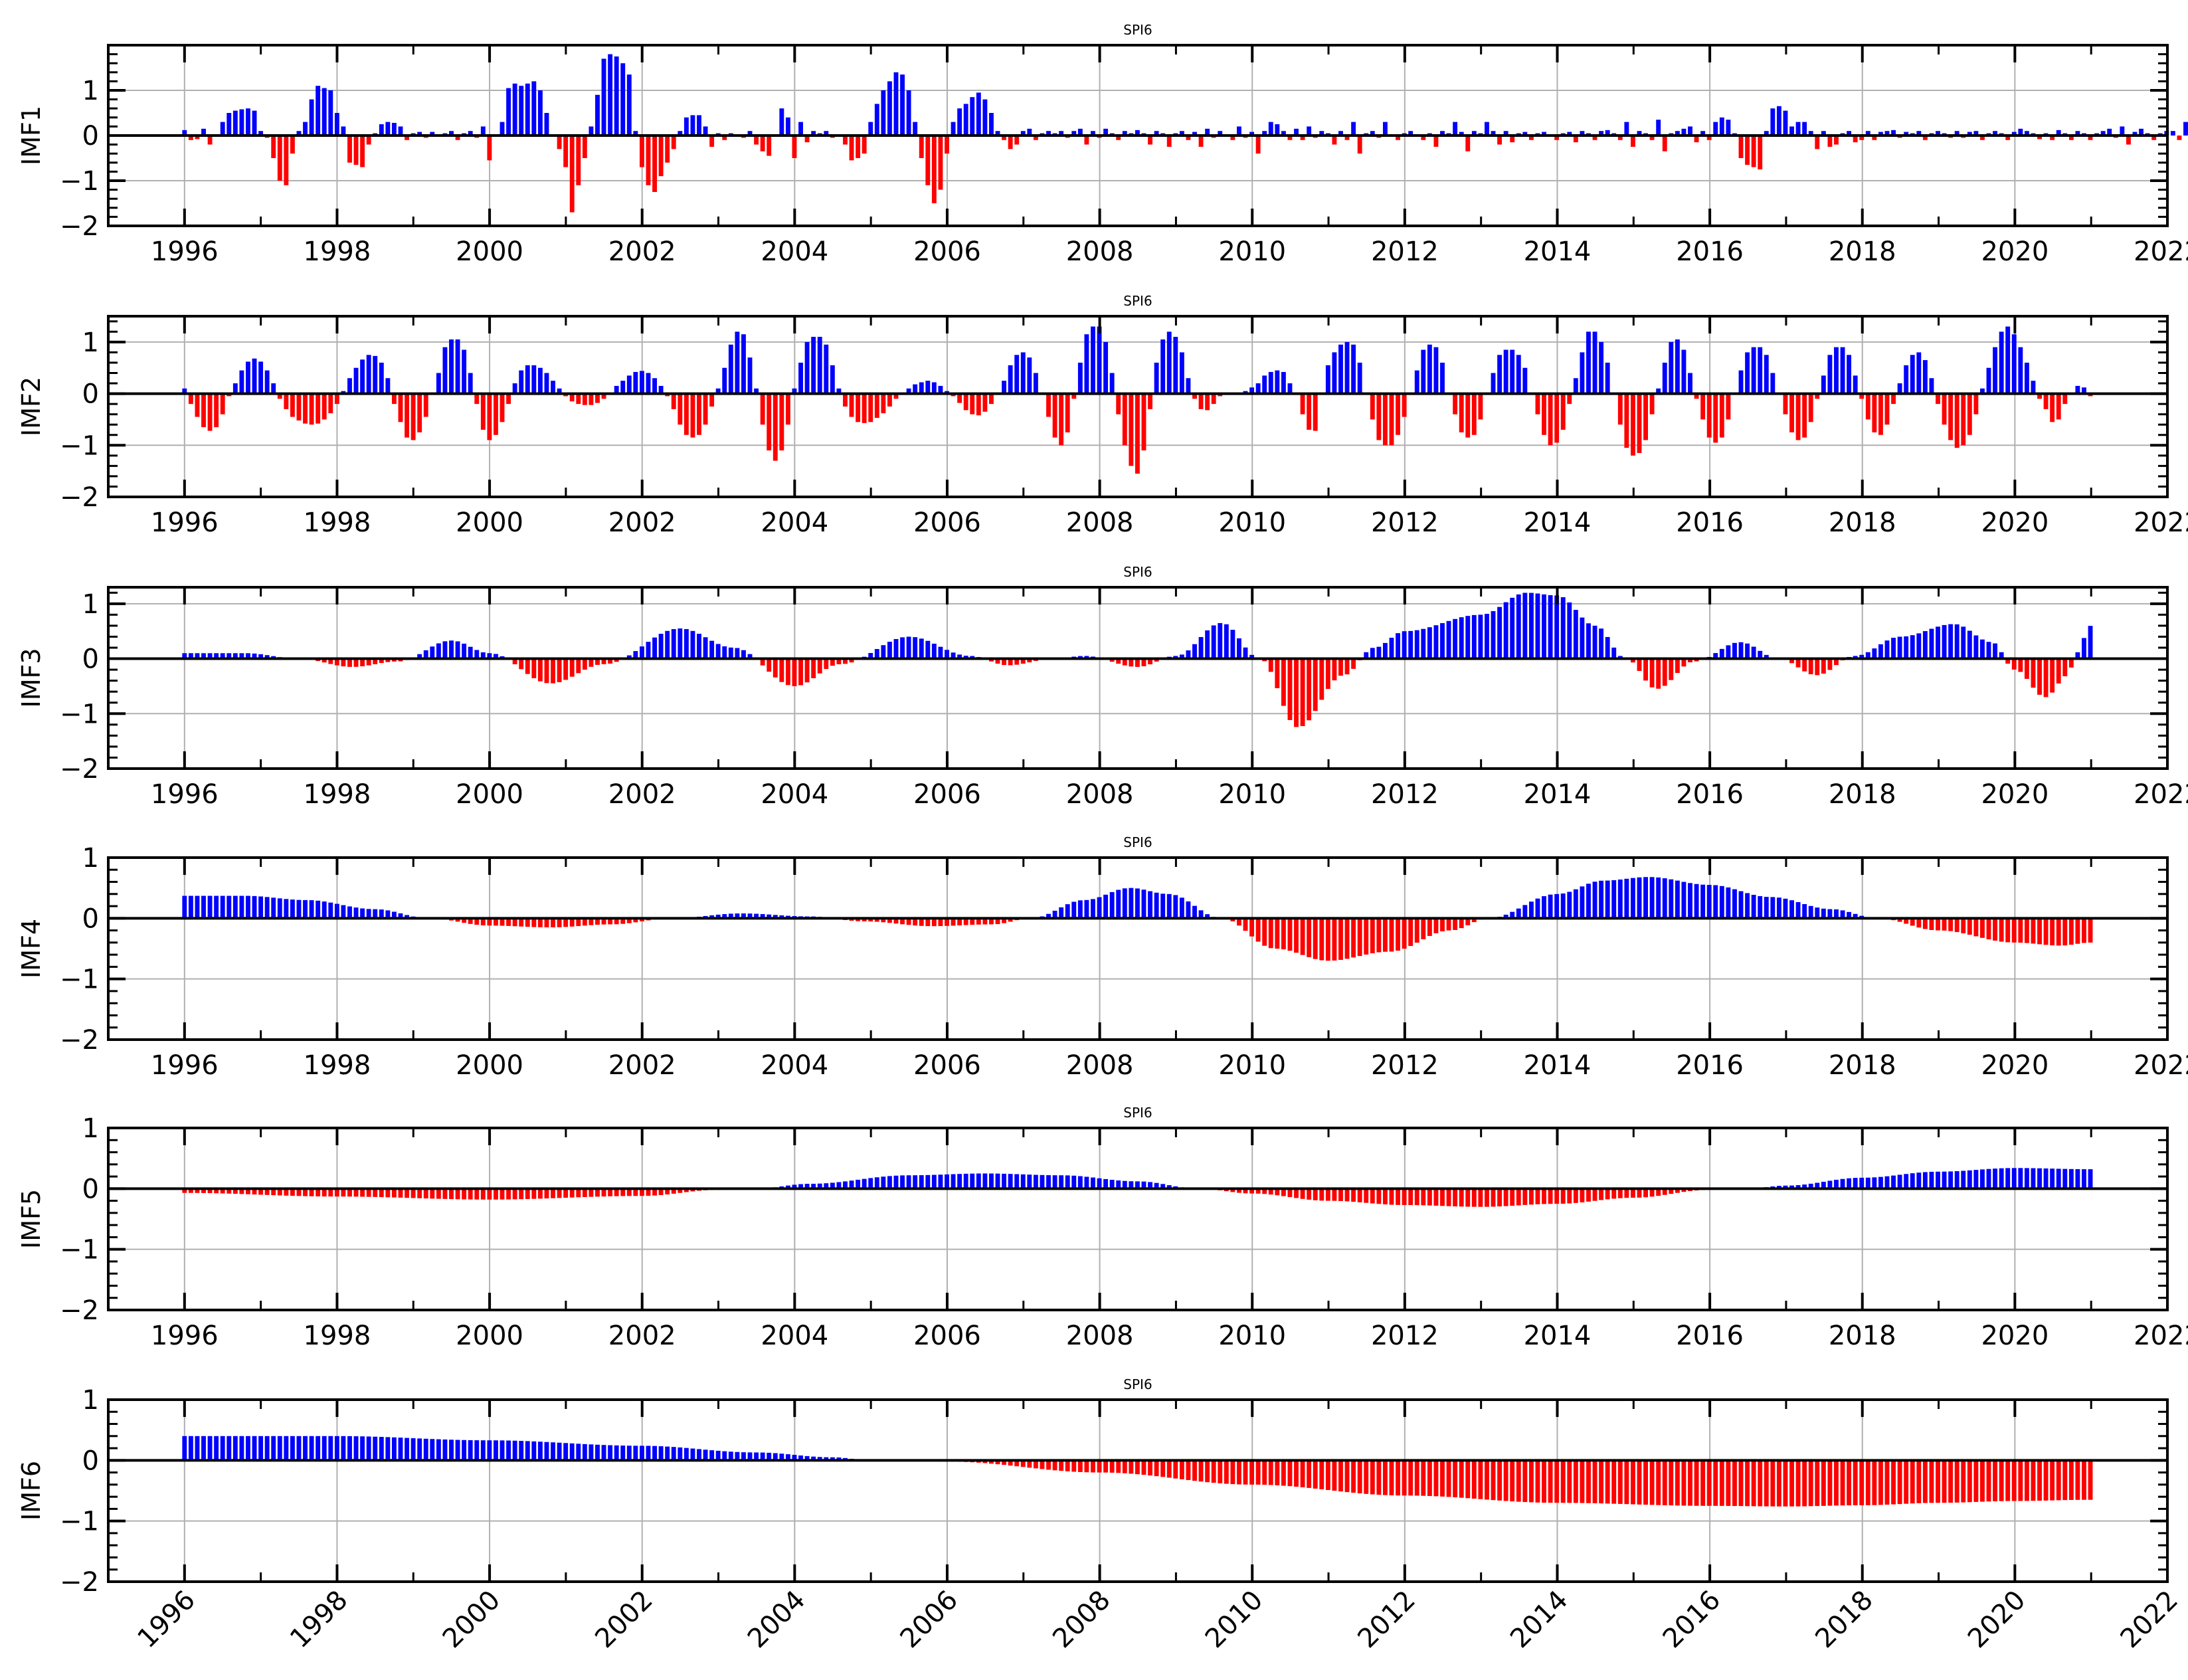  What do you see at coordinates (185, 1336) in the screenshot?
I see `x-tick-label: 1996` at bounding box center [185, 1336].